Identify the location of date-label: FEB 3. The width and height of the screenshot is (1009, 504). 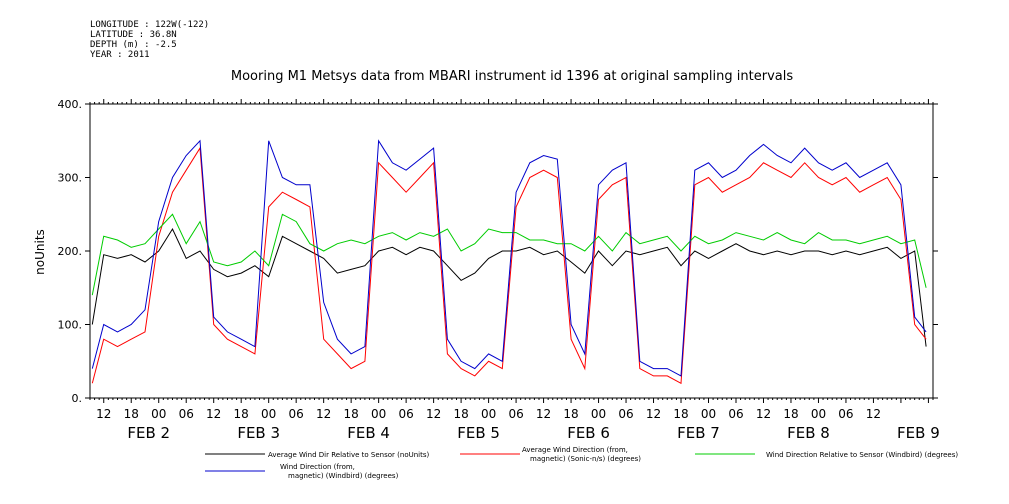
(258, 433).